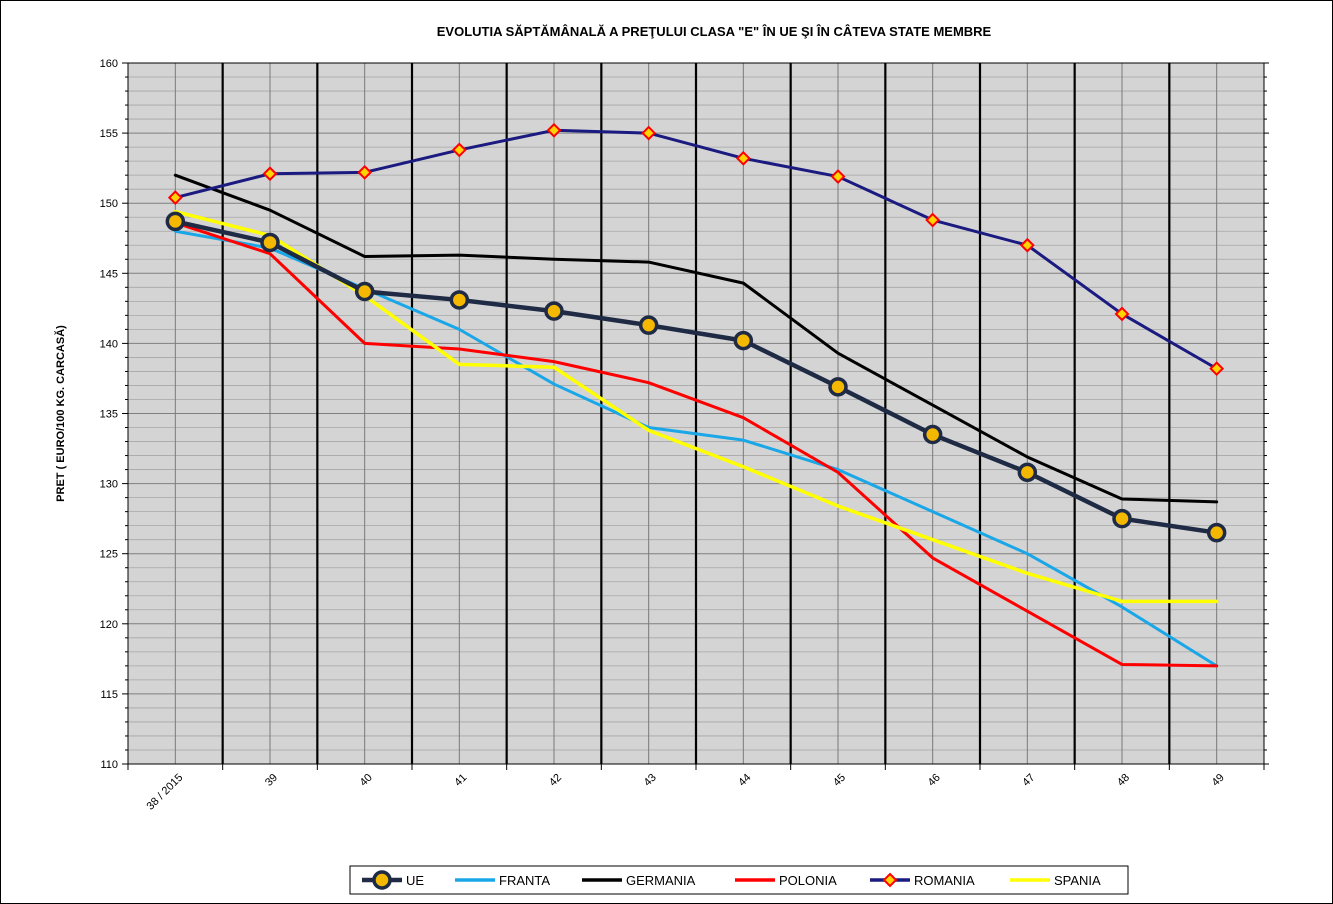 The width and height of the screenshot is (1333, 904). I want to click on x-tick-label: 45, so click(839, 780).